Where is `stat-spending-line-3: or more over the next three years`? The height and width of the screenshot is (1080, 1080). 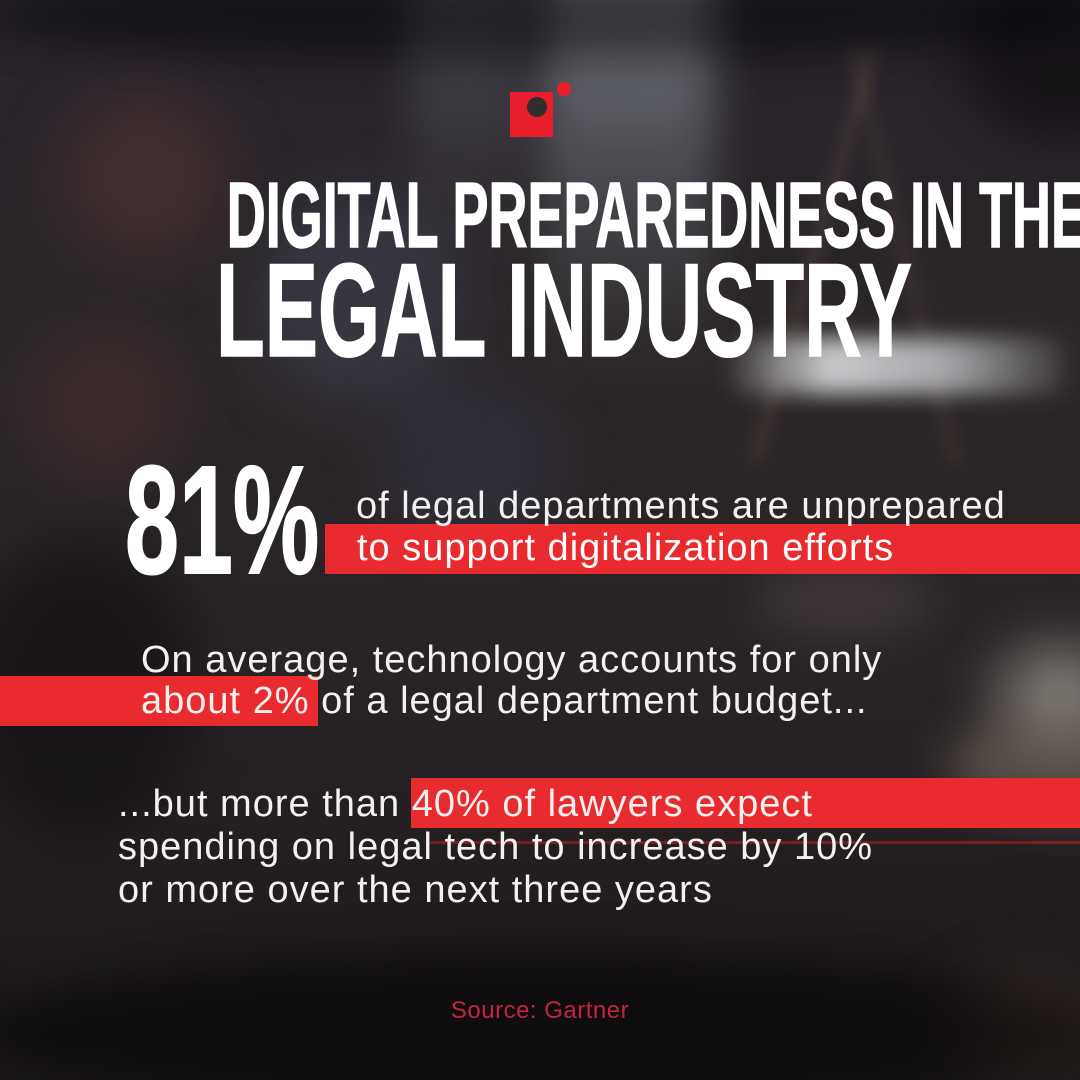 stat-spending-line-3: or more over the next three years is located at coordinates (415, 890).